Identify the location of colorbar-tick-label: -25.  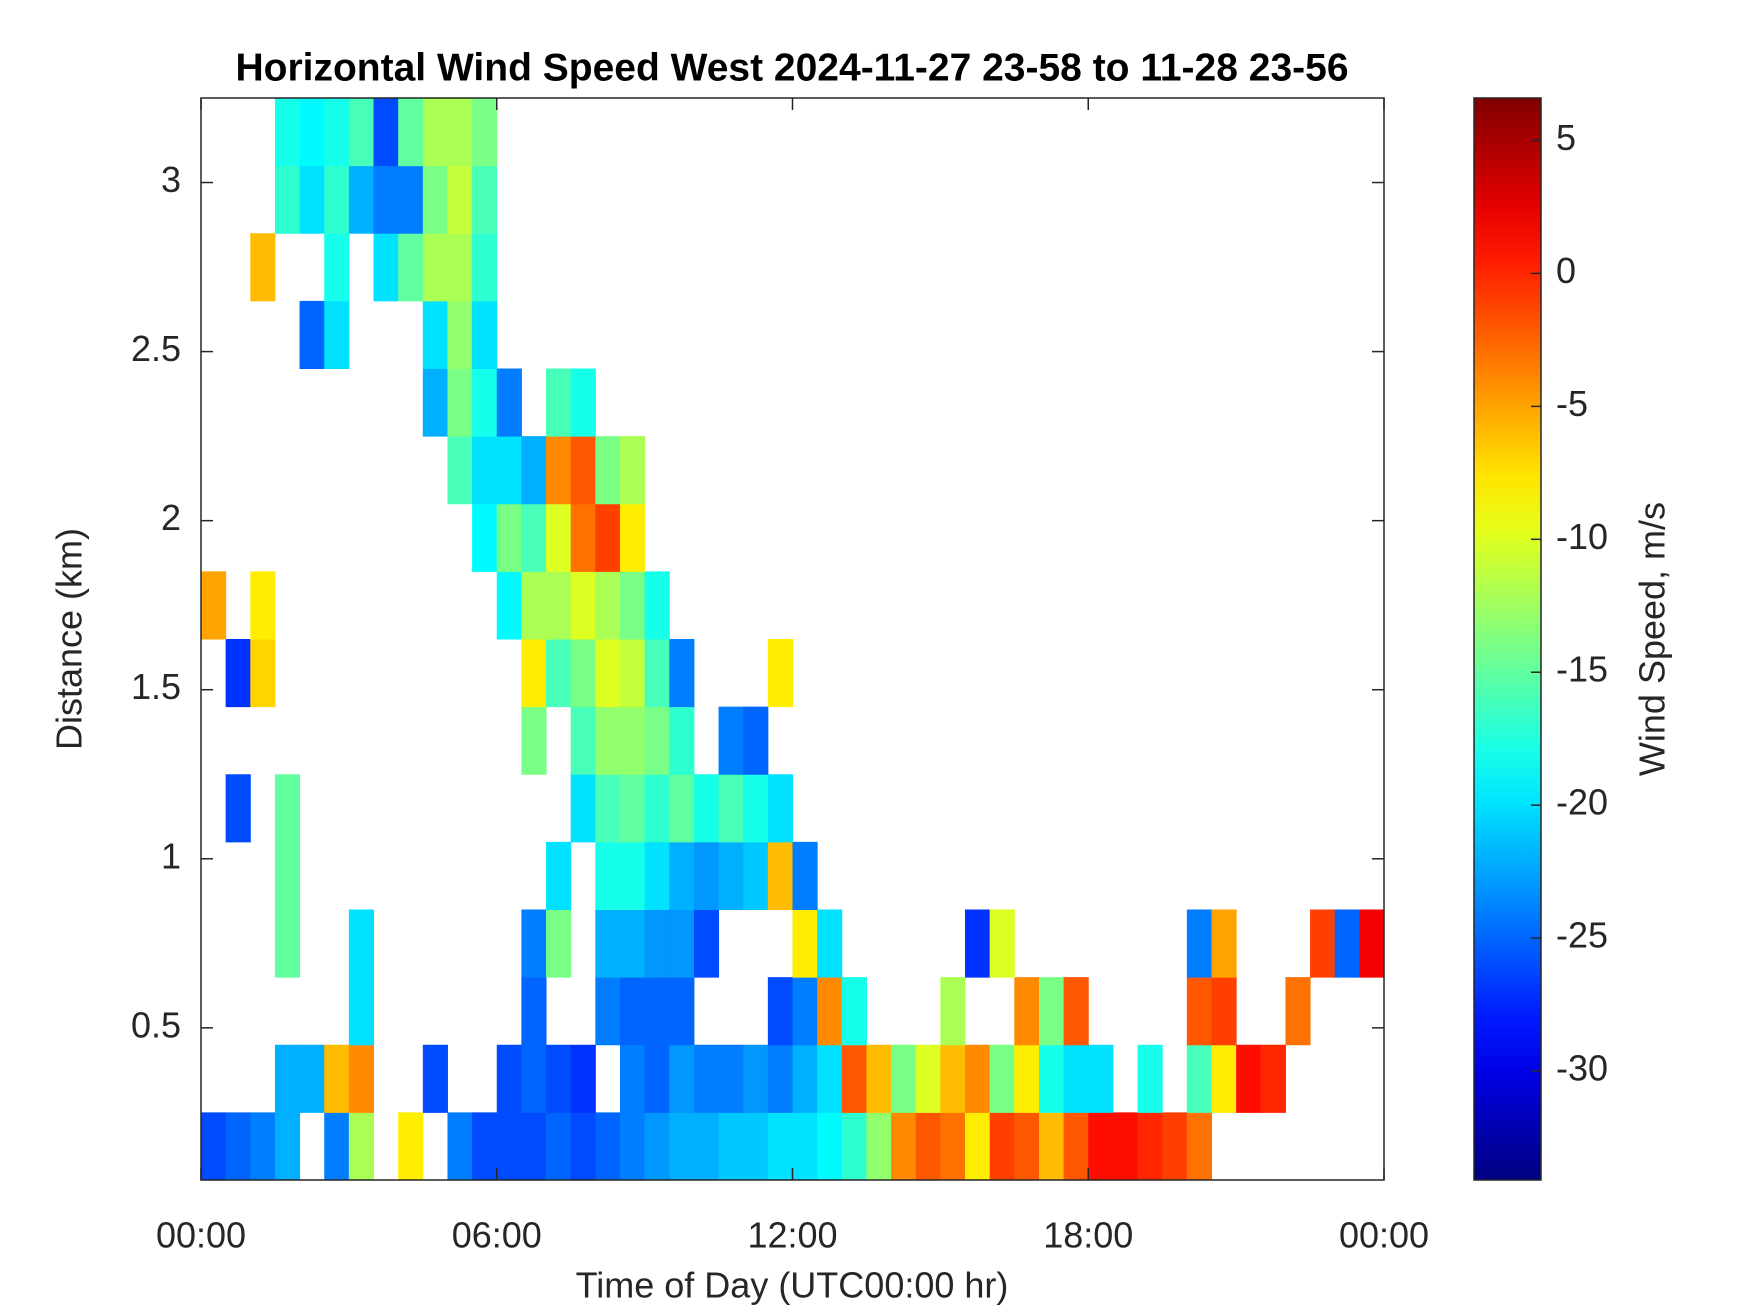
(1582, 935).